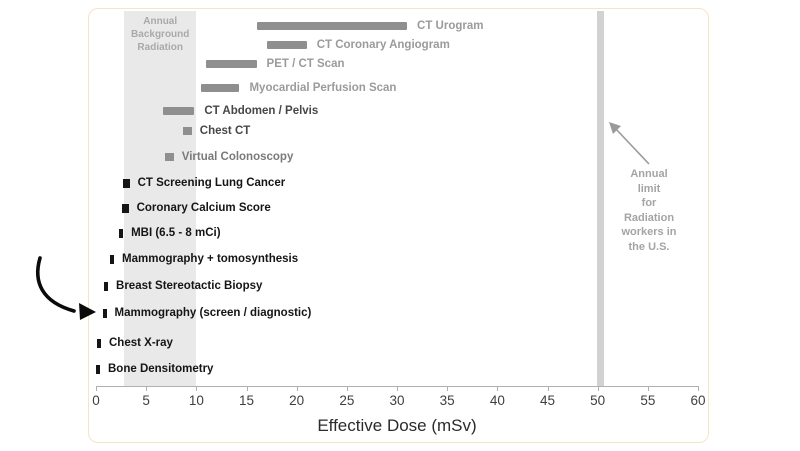  I want to click on x-axis-tick-label: 0, so click(96, 400).